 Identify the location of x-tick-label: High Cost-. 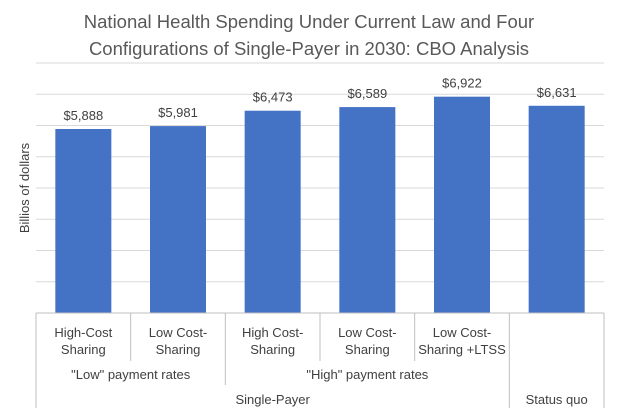
(272, 332).